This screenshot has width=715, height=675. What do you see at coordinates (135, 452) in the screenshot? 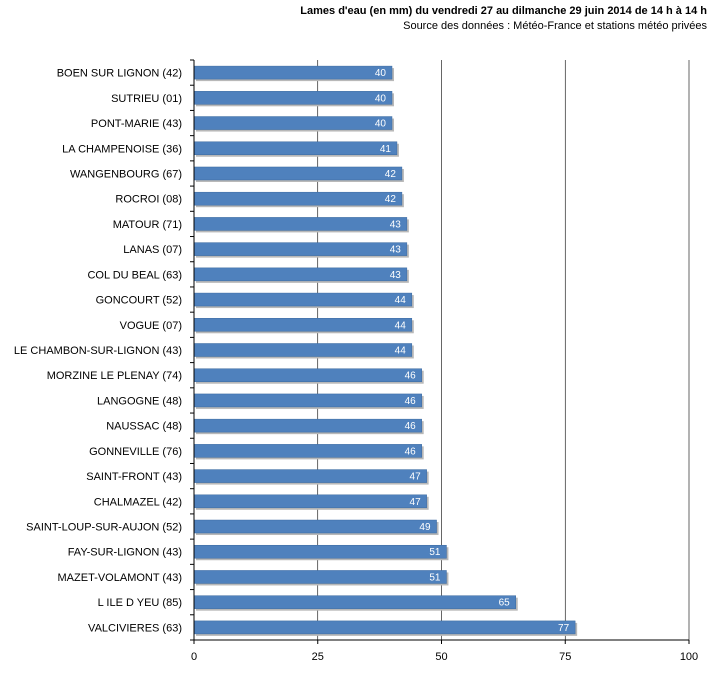
I see `category-label: GONNEVILLE (76)` at bounding box center [135, 452].